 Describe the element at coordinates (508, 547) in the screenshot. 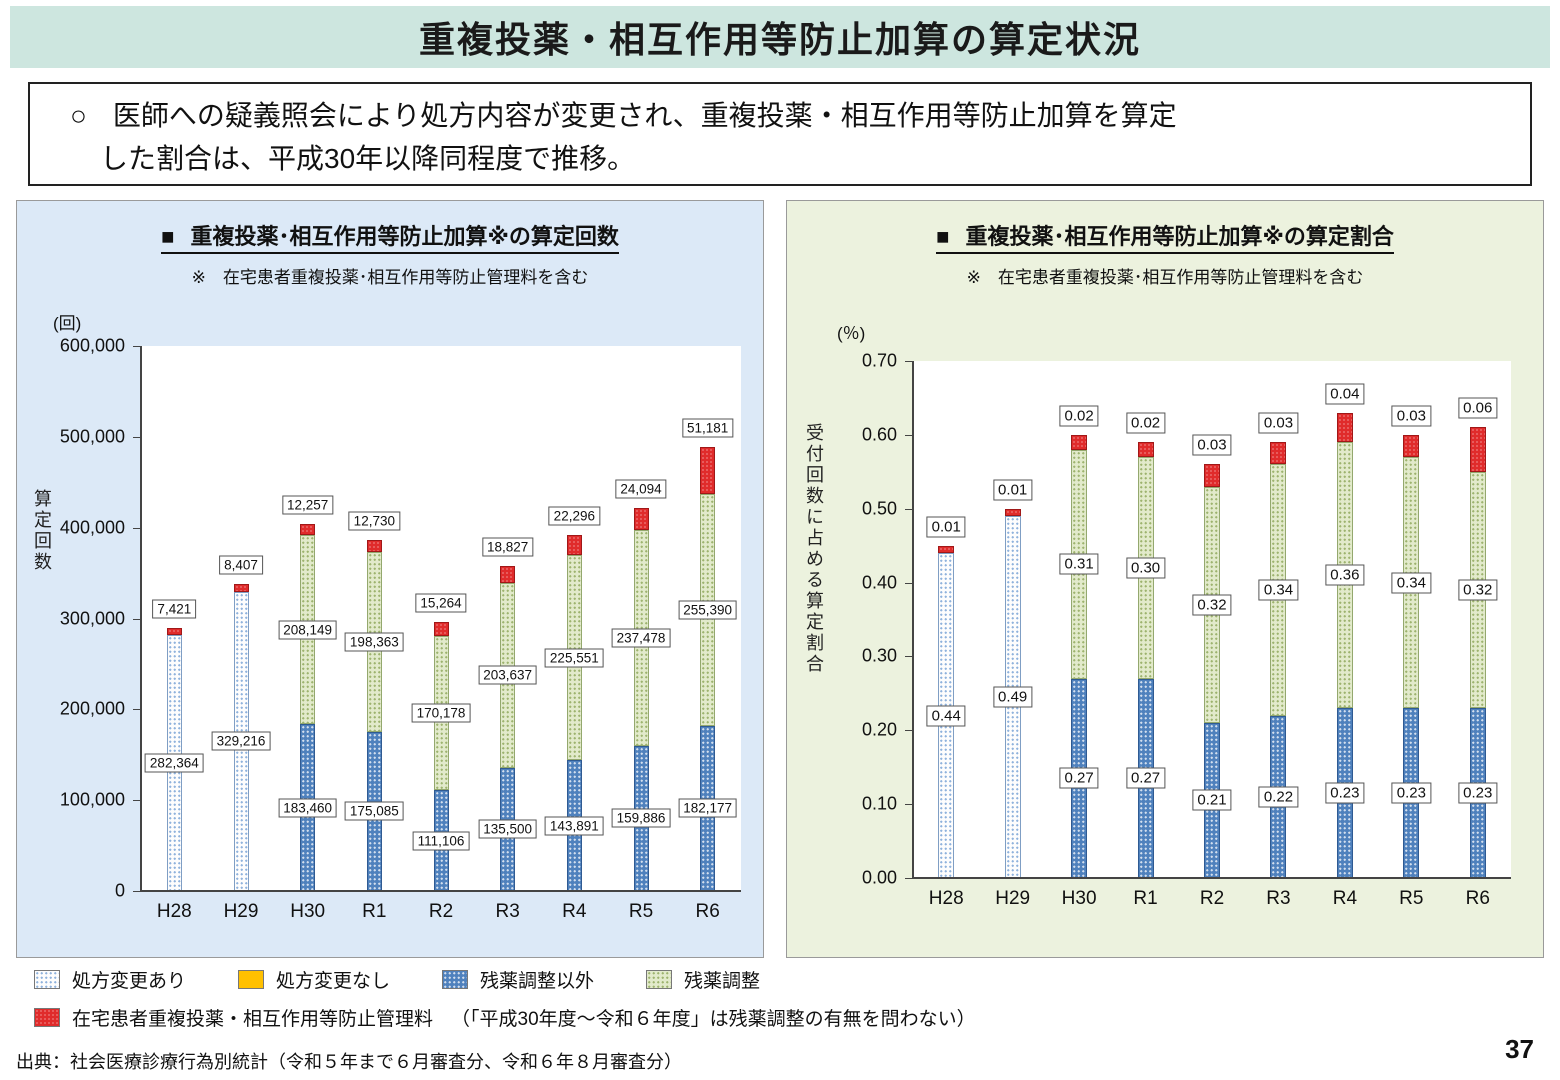

I see `value-label: 18,827` at that location.